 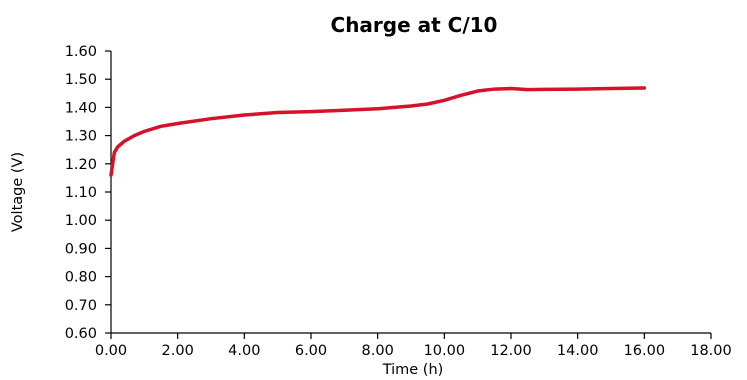 I want to click on x-tick-label: 16.00, so click(x=645, y=351).